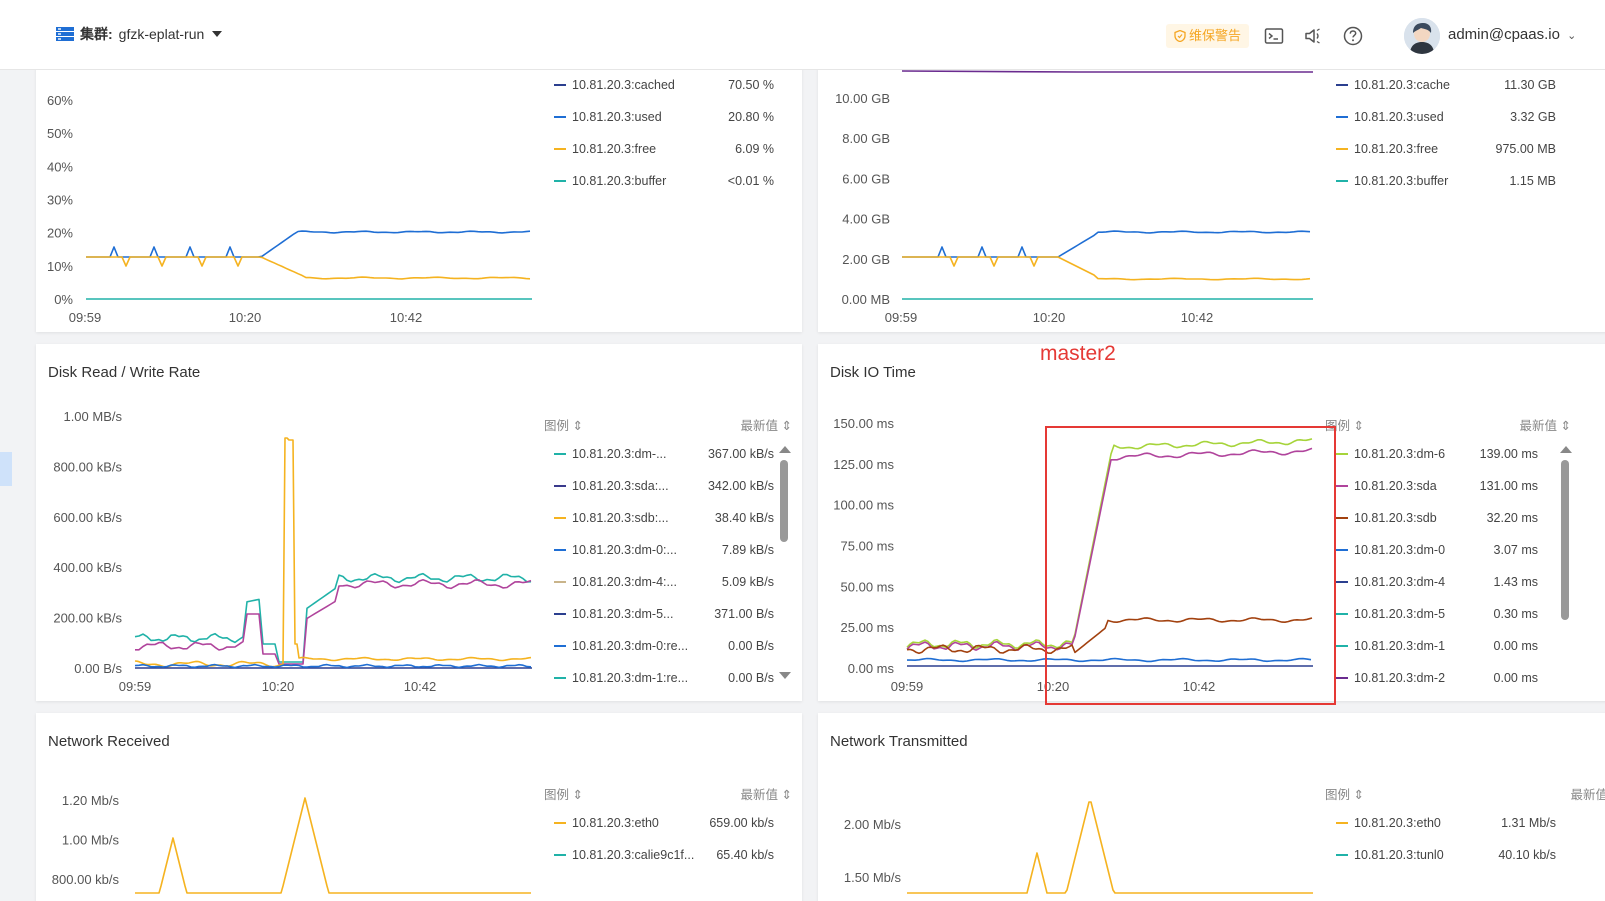 The height and width of the screenshot is (901, 1605). Describe the element at coordinates (1422, 36) in the screenshot. I see `avatar` at that location.